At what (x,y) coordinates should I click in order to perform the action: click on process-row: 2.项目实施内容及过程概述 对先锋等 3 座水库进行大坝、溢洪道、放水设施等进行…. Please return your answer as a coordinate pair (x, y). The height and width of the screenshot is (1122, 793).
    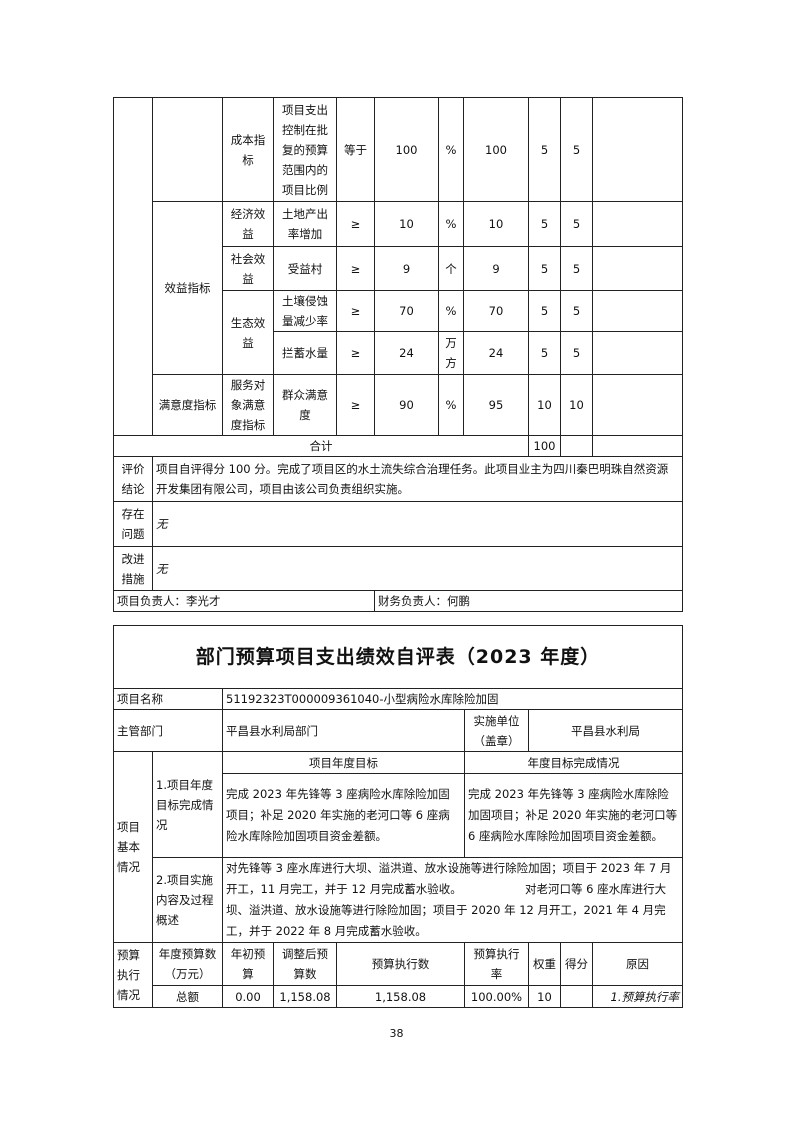
    Looking at the image, I should click on (399, 900).